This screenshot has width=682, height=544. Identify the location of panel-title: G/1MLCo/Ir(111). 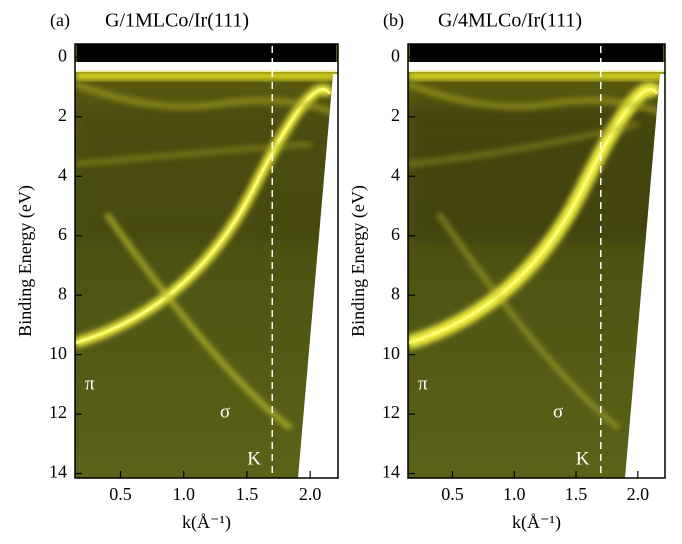
(177, 21).